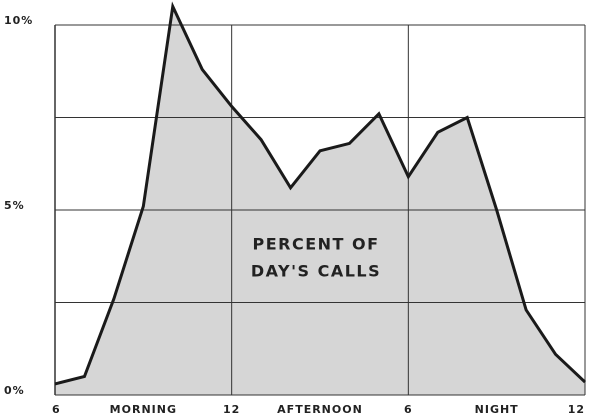 This screenshot has height=418, width=600. Describe the element at coordinates (315, 244) in the screenshot. I see `annotation: PERCENT OF` at that location.